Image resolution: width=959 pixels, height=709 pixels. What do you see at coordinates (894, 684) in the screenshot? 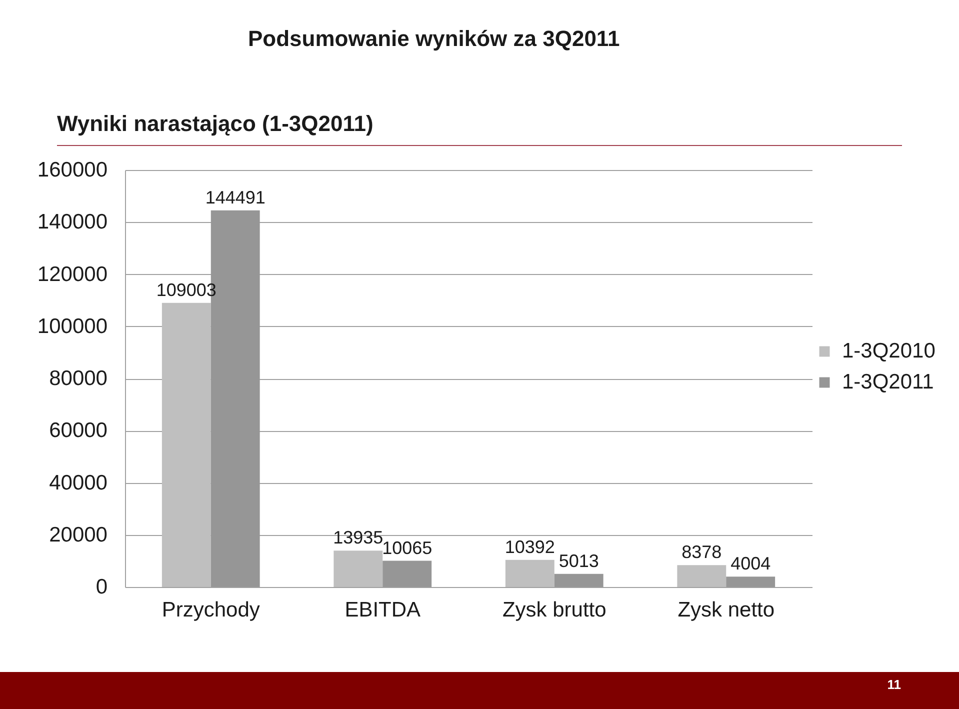
I see `text: 11` at bounding box center [894, 684].